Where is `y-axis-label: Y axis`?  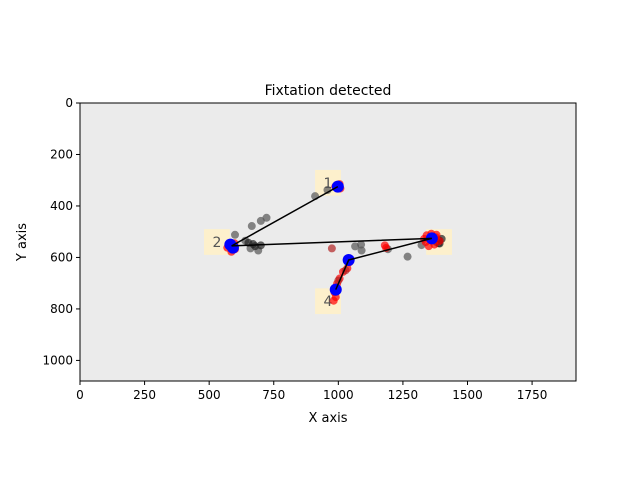 y-axis-label: Y axis is located at coordinates (22, 242).